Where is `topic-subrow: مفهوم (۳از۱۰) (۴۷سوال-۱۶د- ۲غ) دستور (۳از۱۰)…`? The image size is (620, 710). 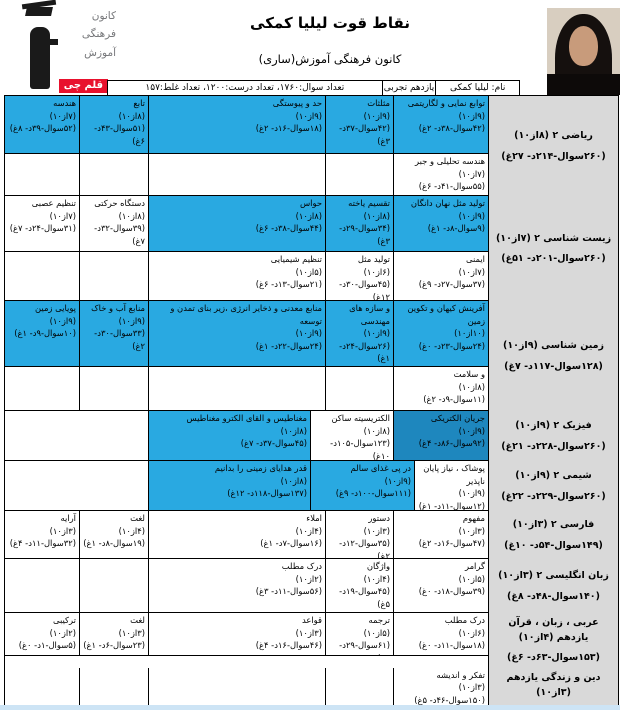 topic-subrow: مفهوم (۳از۱۰) (۴۷سوال-۱۶د- ۲غ) دستور (۳از۱۰)… is located at coordinates (246, 535).